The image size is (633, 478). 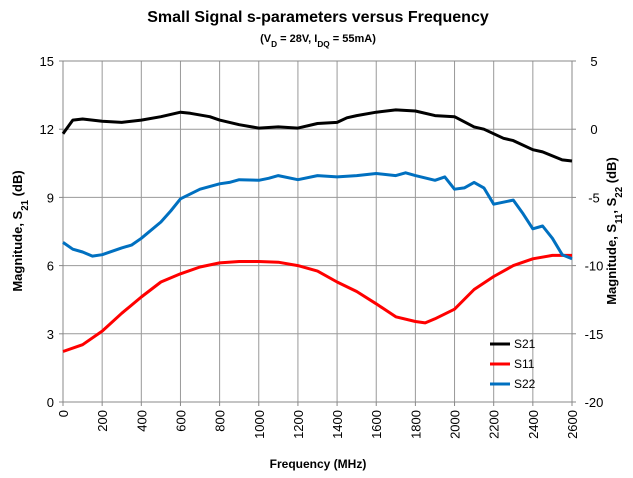 What do you see at coordinates (619, 218) in the screenshot?
I see `subscript: 11` at bounding box center [619, 218].